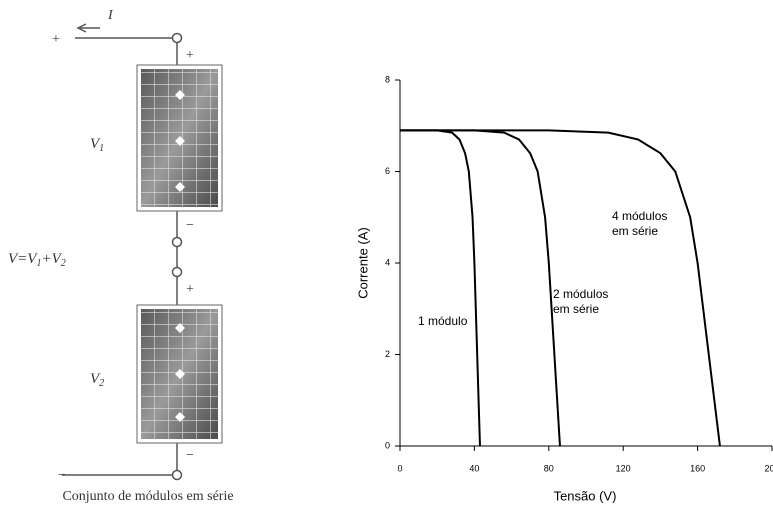 The image size is (773, 511). What do you see at coordinates (623, 468) in the screenshot?
I see `x-tick-label: 120` at bounding box center [623, 468].